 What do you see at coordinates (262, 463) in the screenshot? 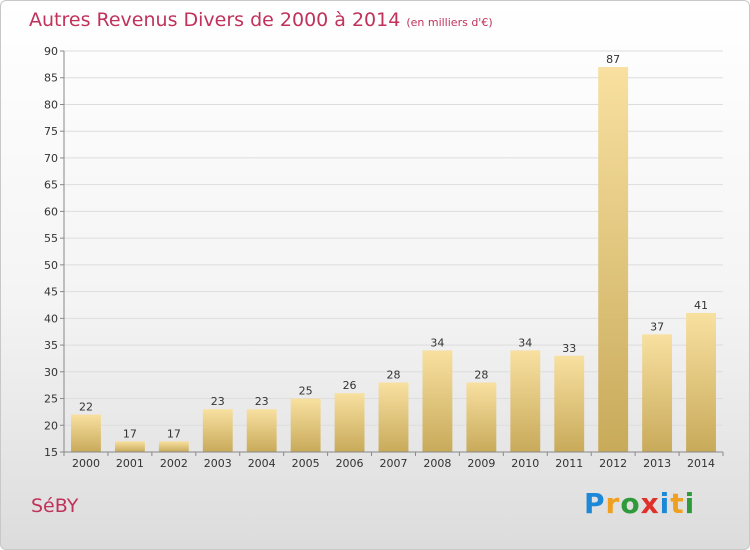
I see `x-tick-label: 2004` at bounding box center [262, 463].